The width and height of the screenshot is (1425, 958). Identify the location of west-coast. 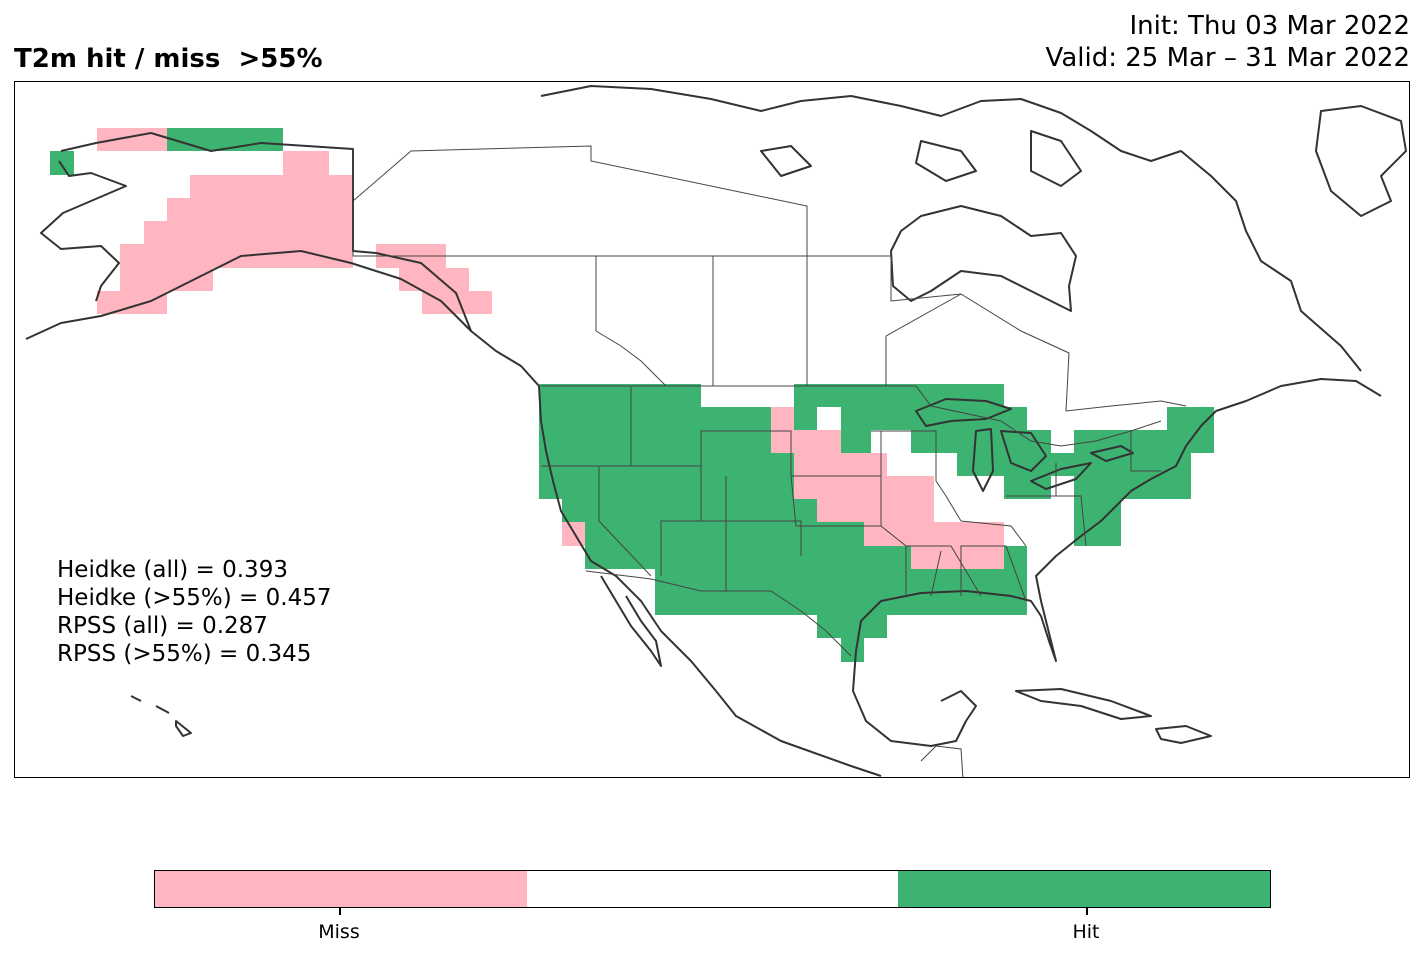
(676, 553).